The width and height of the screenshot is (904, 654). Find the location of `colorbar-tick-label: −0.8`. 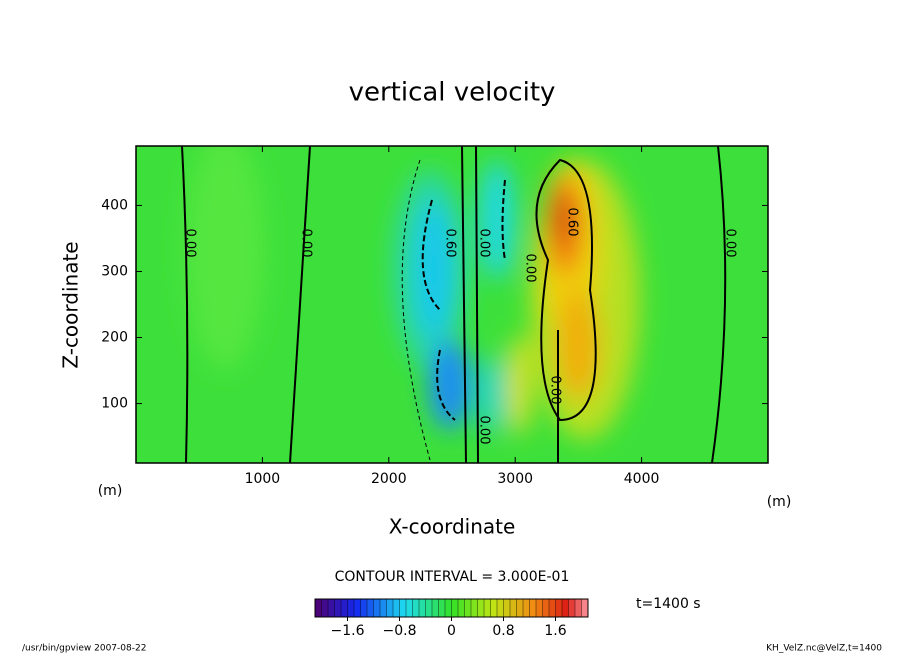

colorbar-tick-label: −0.8 is located at coordinates (400, 631).